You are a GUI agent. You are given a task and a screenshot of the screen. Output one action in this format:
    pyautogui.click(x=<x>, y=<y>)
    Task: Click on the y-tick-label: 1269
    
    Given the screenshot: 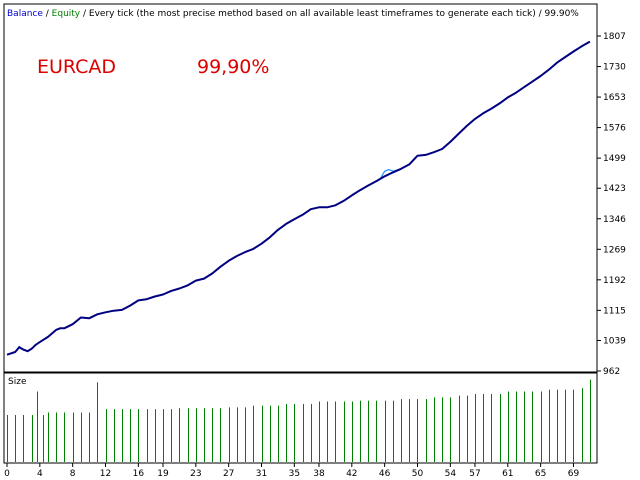 What is the action you would take?
    pyautogui.click(x=614, y=250)
    